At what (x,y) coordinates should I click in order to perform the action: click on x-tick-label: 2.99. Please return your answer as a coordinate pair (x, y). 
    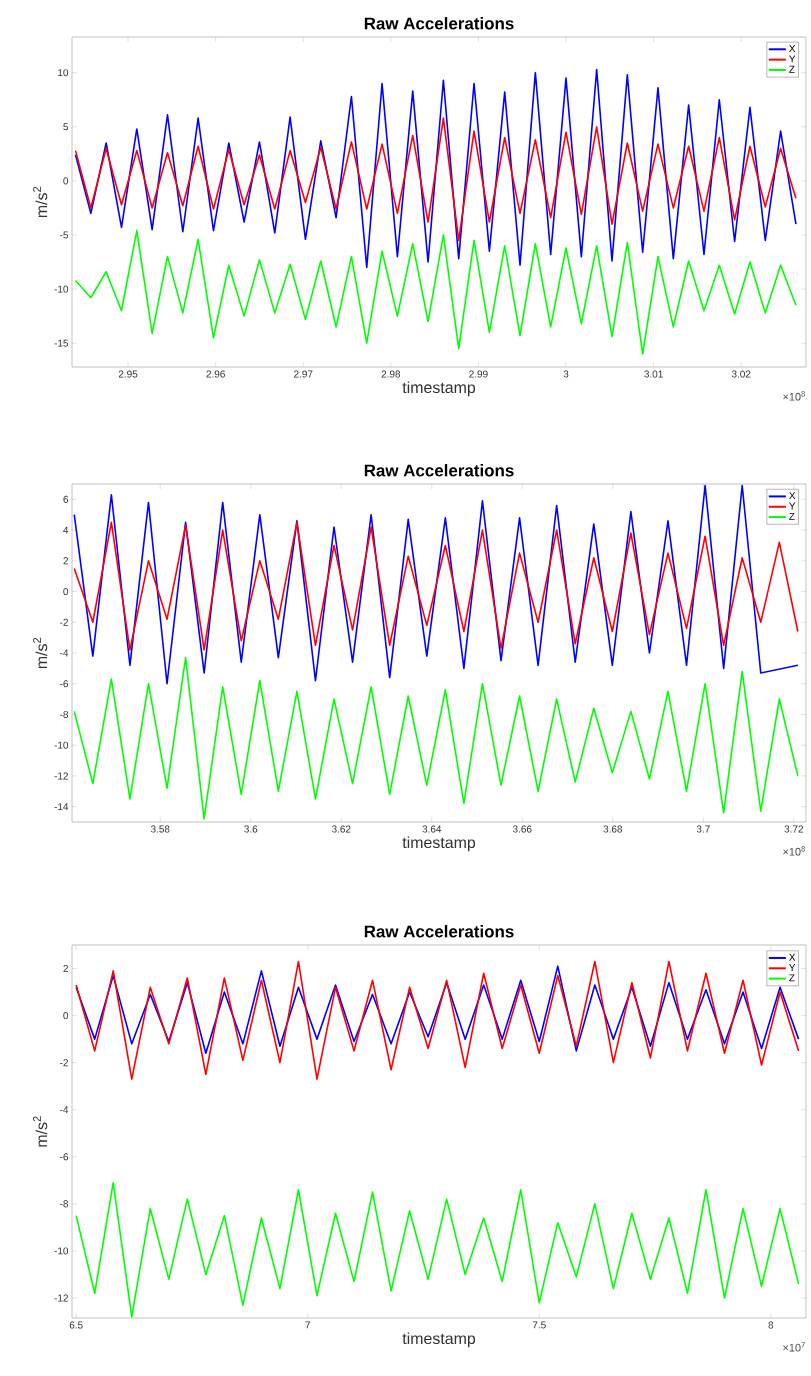
    Looking at the image, I should click on (478, 374).